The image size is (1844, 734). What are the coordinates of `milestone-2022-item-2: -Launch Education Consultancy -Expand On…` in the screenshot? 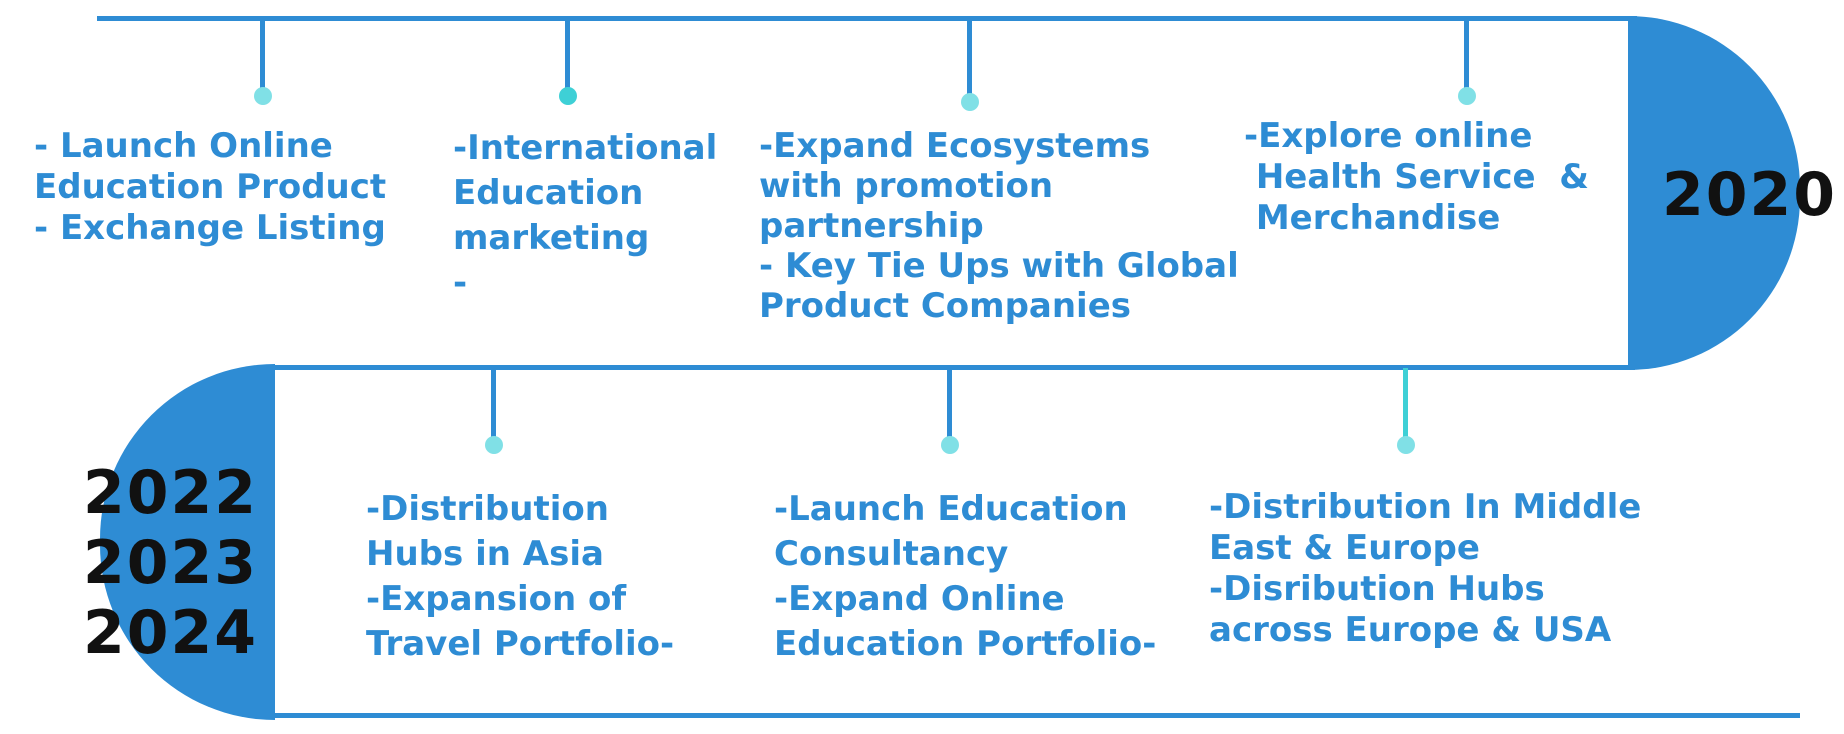 It's located at (965, 576).